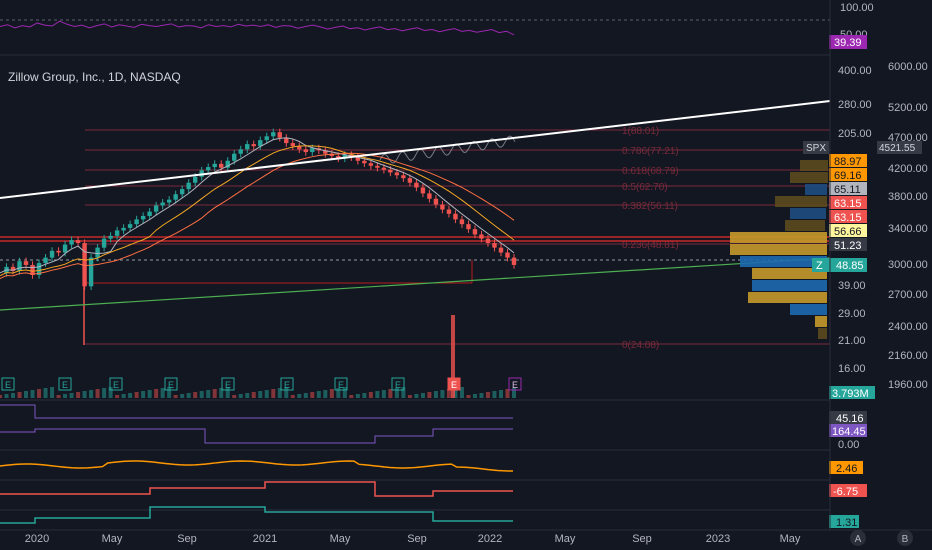 This screenshot has height=550, width=932. I want to click on fib-level-label: 0.786(77.21), so click(650, 151).